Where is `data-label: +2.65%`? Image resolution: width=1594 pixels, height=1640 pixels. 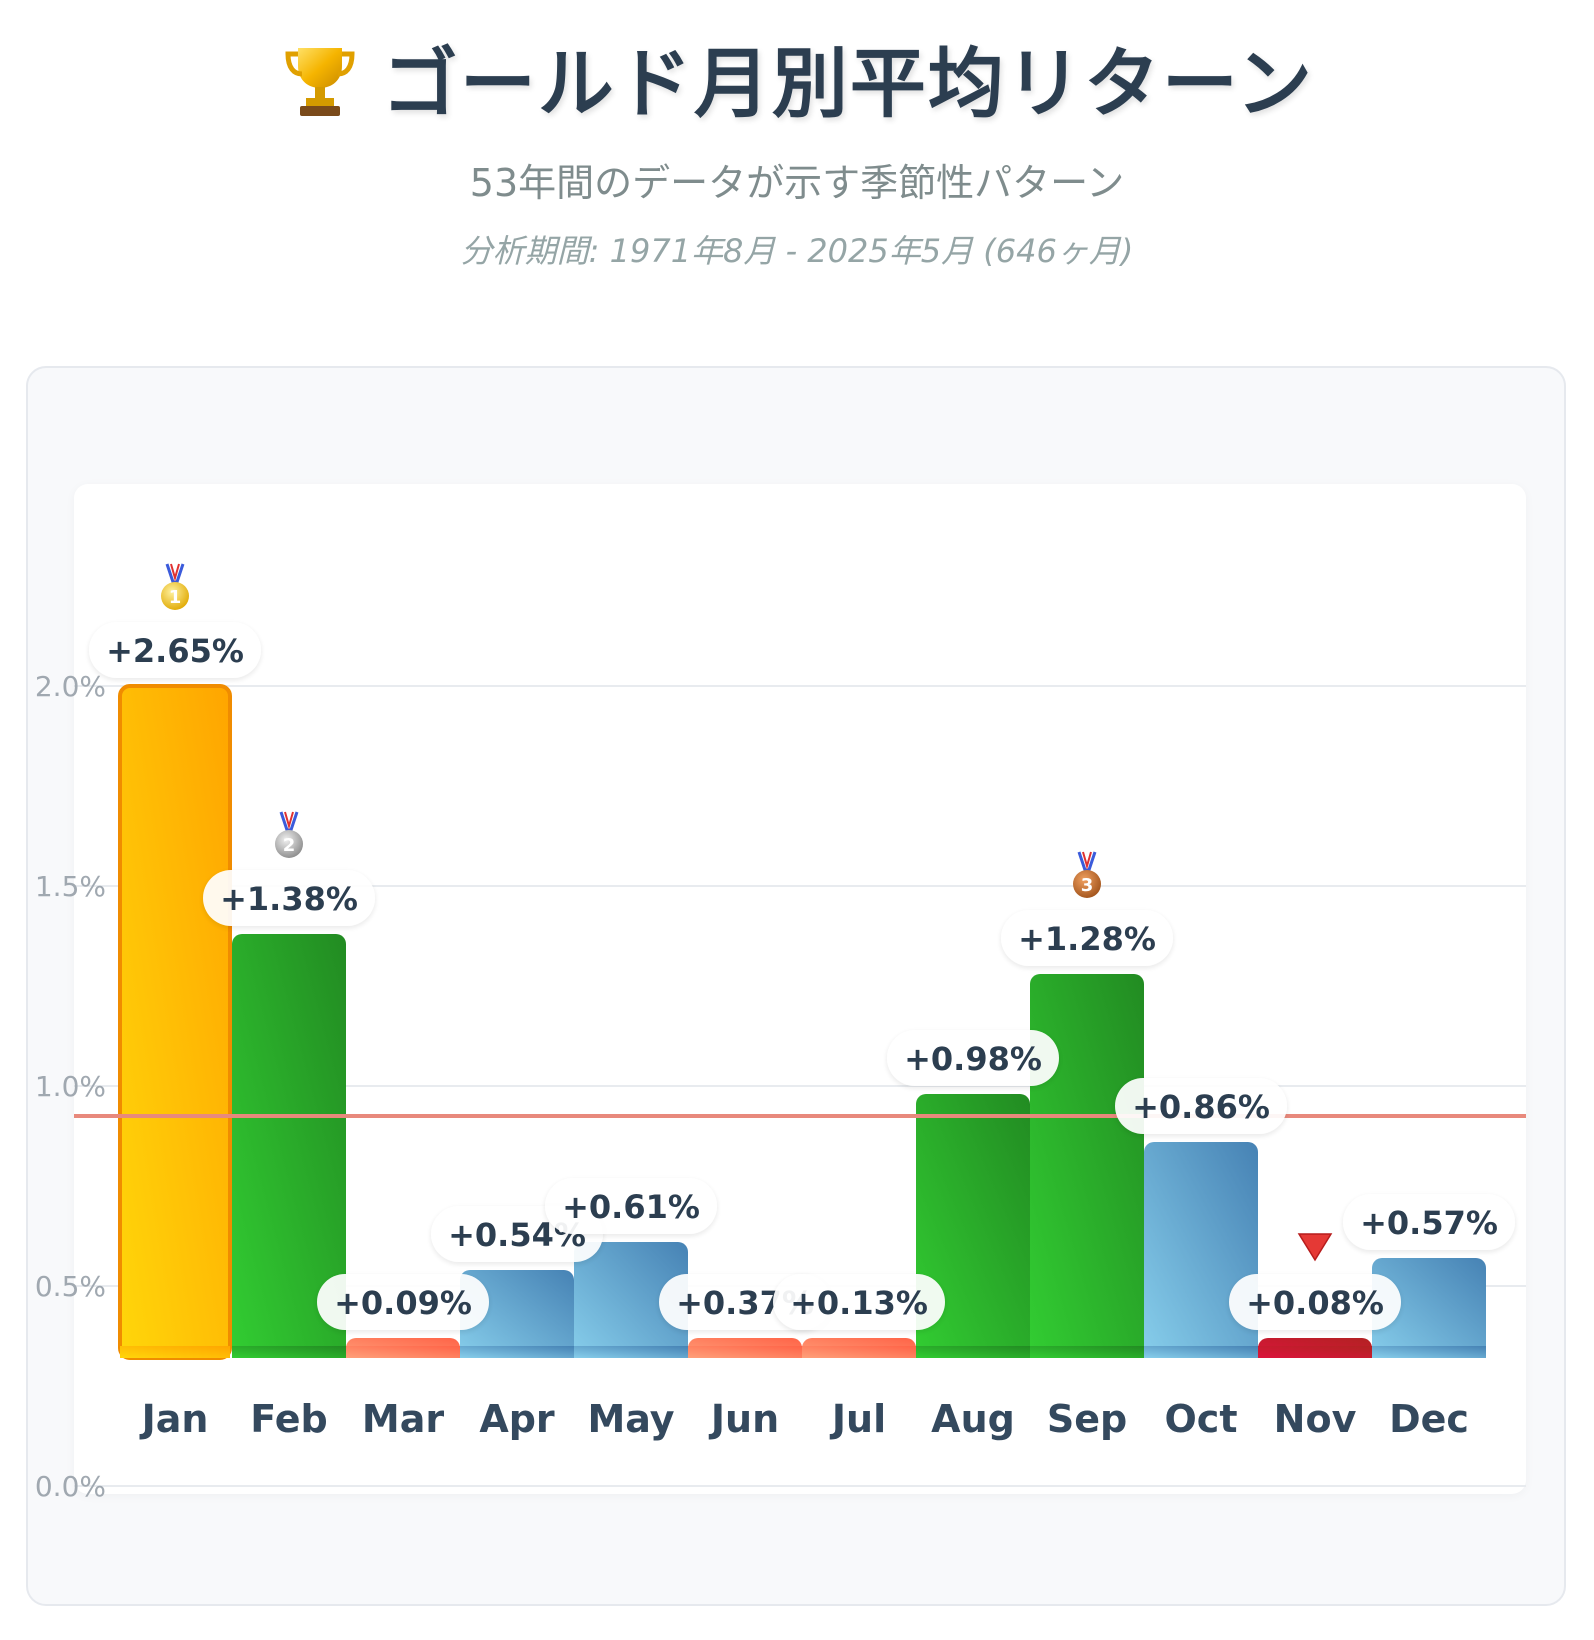 data-label: +2.65% is located at coordinates (175, 651).